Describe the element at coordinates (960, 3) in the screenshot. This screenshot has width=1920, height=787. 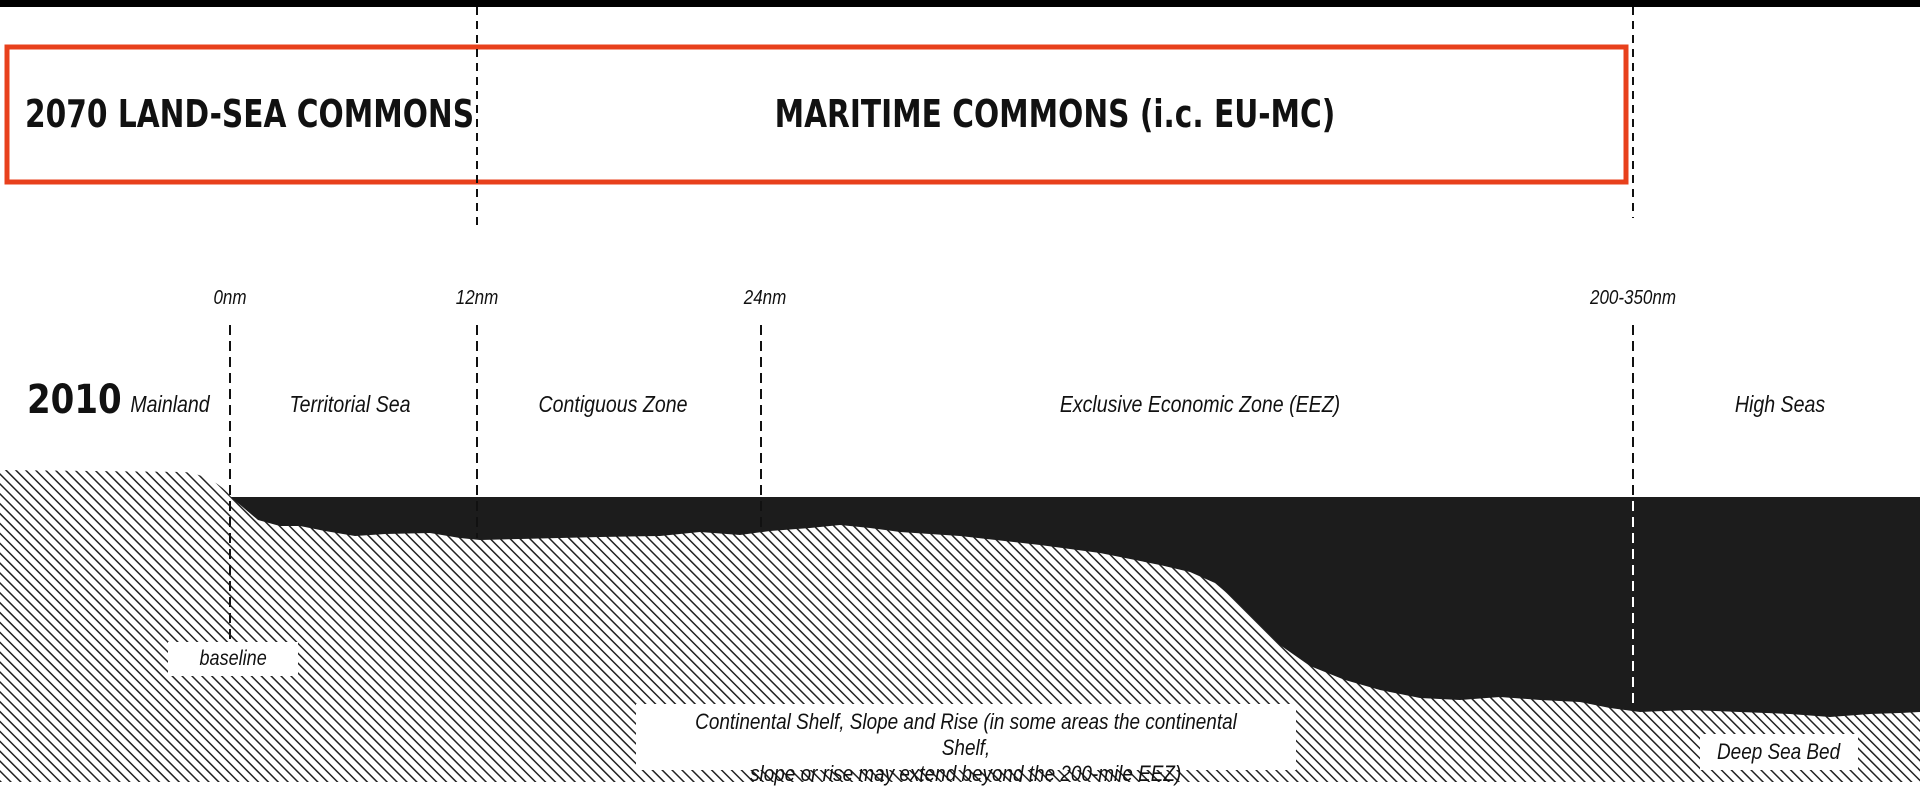
I see `top-black-bar` at that location.